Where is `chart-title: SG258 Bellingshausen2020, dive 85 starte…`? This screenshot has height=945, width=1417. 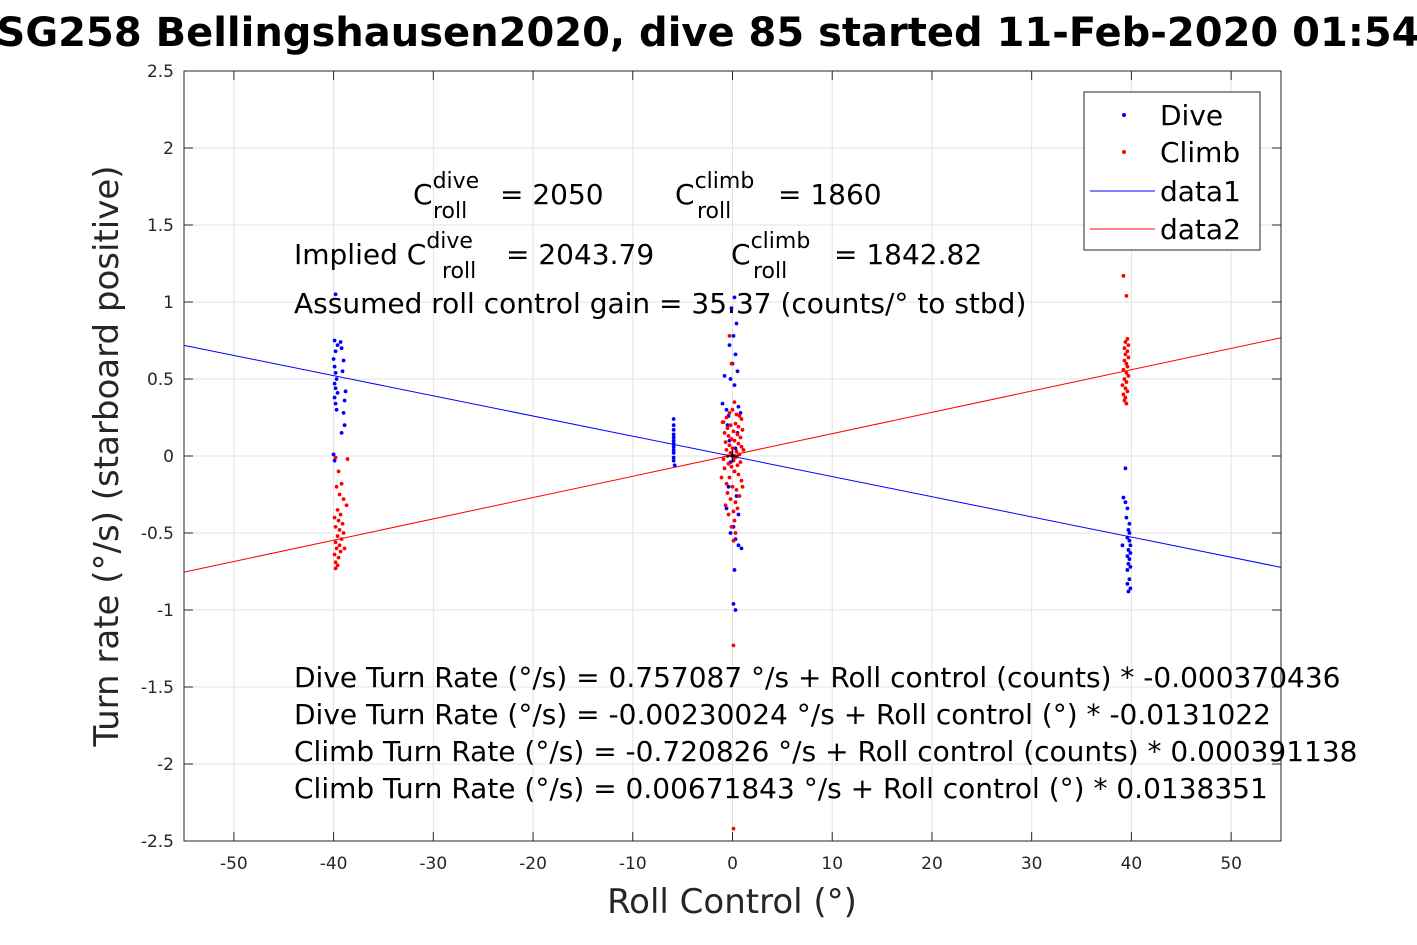
chart-title: SG258 Bellingshausen2020, dive 85 starte… is located at coordinates (708, 33).